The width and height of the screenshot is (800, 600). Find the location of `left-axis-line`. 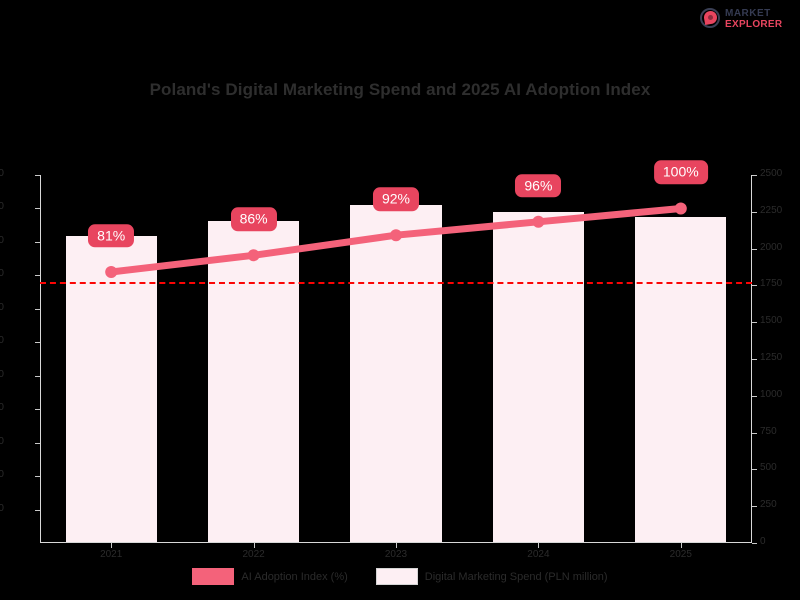

left-axis-line is located at coordinates (40, 359).